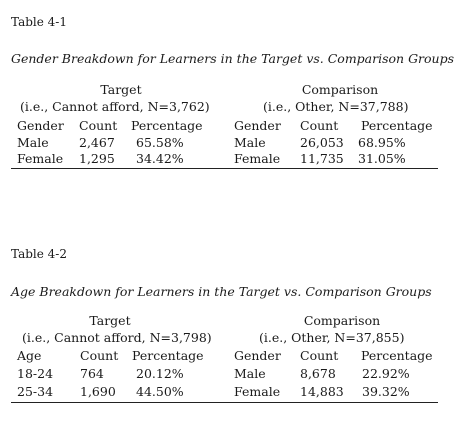 The image size is (455, 423). What do you see at coordinates (160, 142) in the screenshot?
I see `percentage-cell: 65.58%` at bounding box center [160, 142].